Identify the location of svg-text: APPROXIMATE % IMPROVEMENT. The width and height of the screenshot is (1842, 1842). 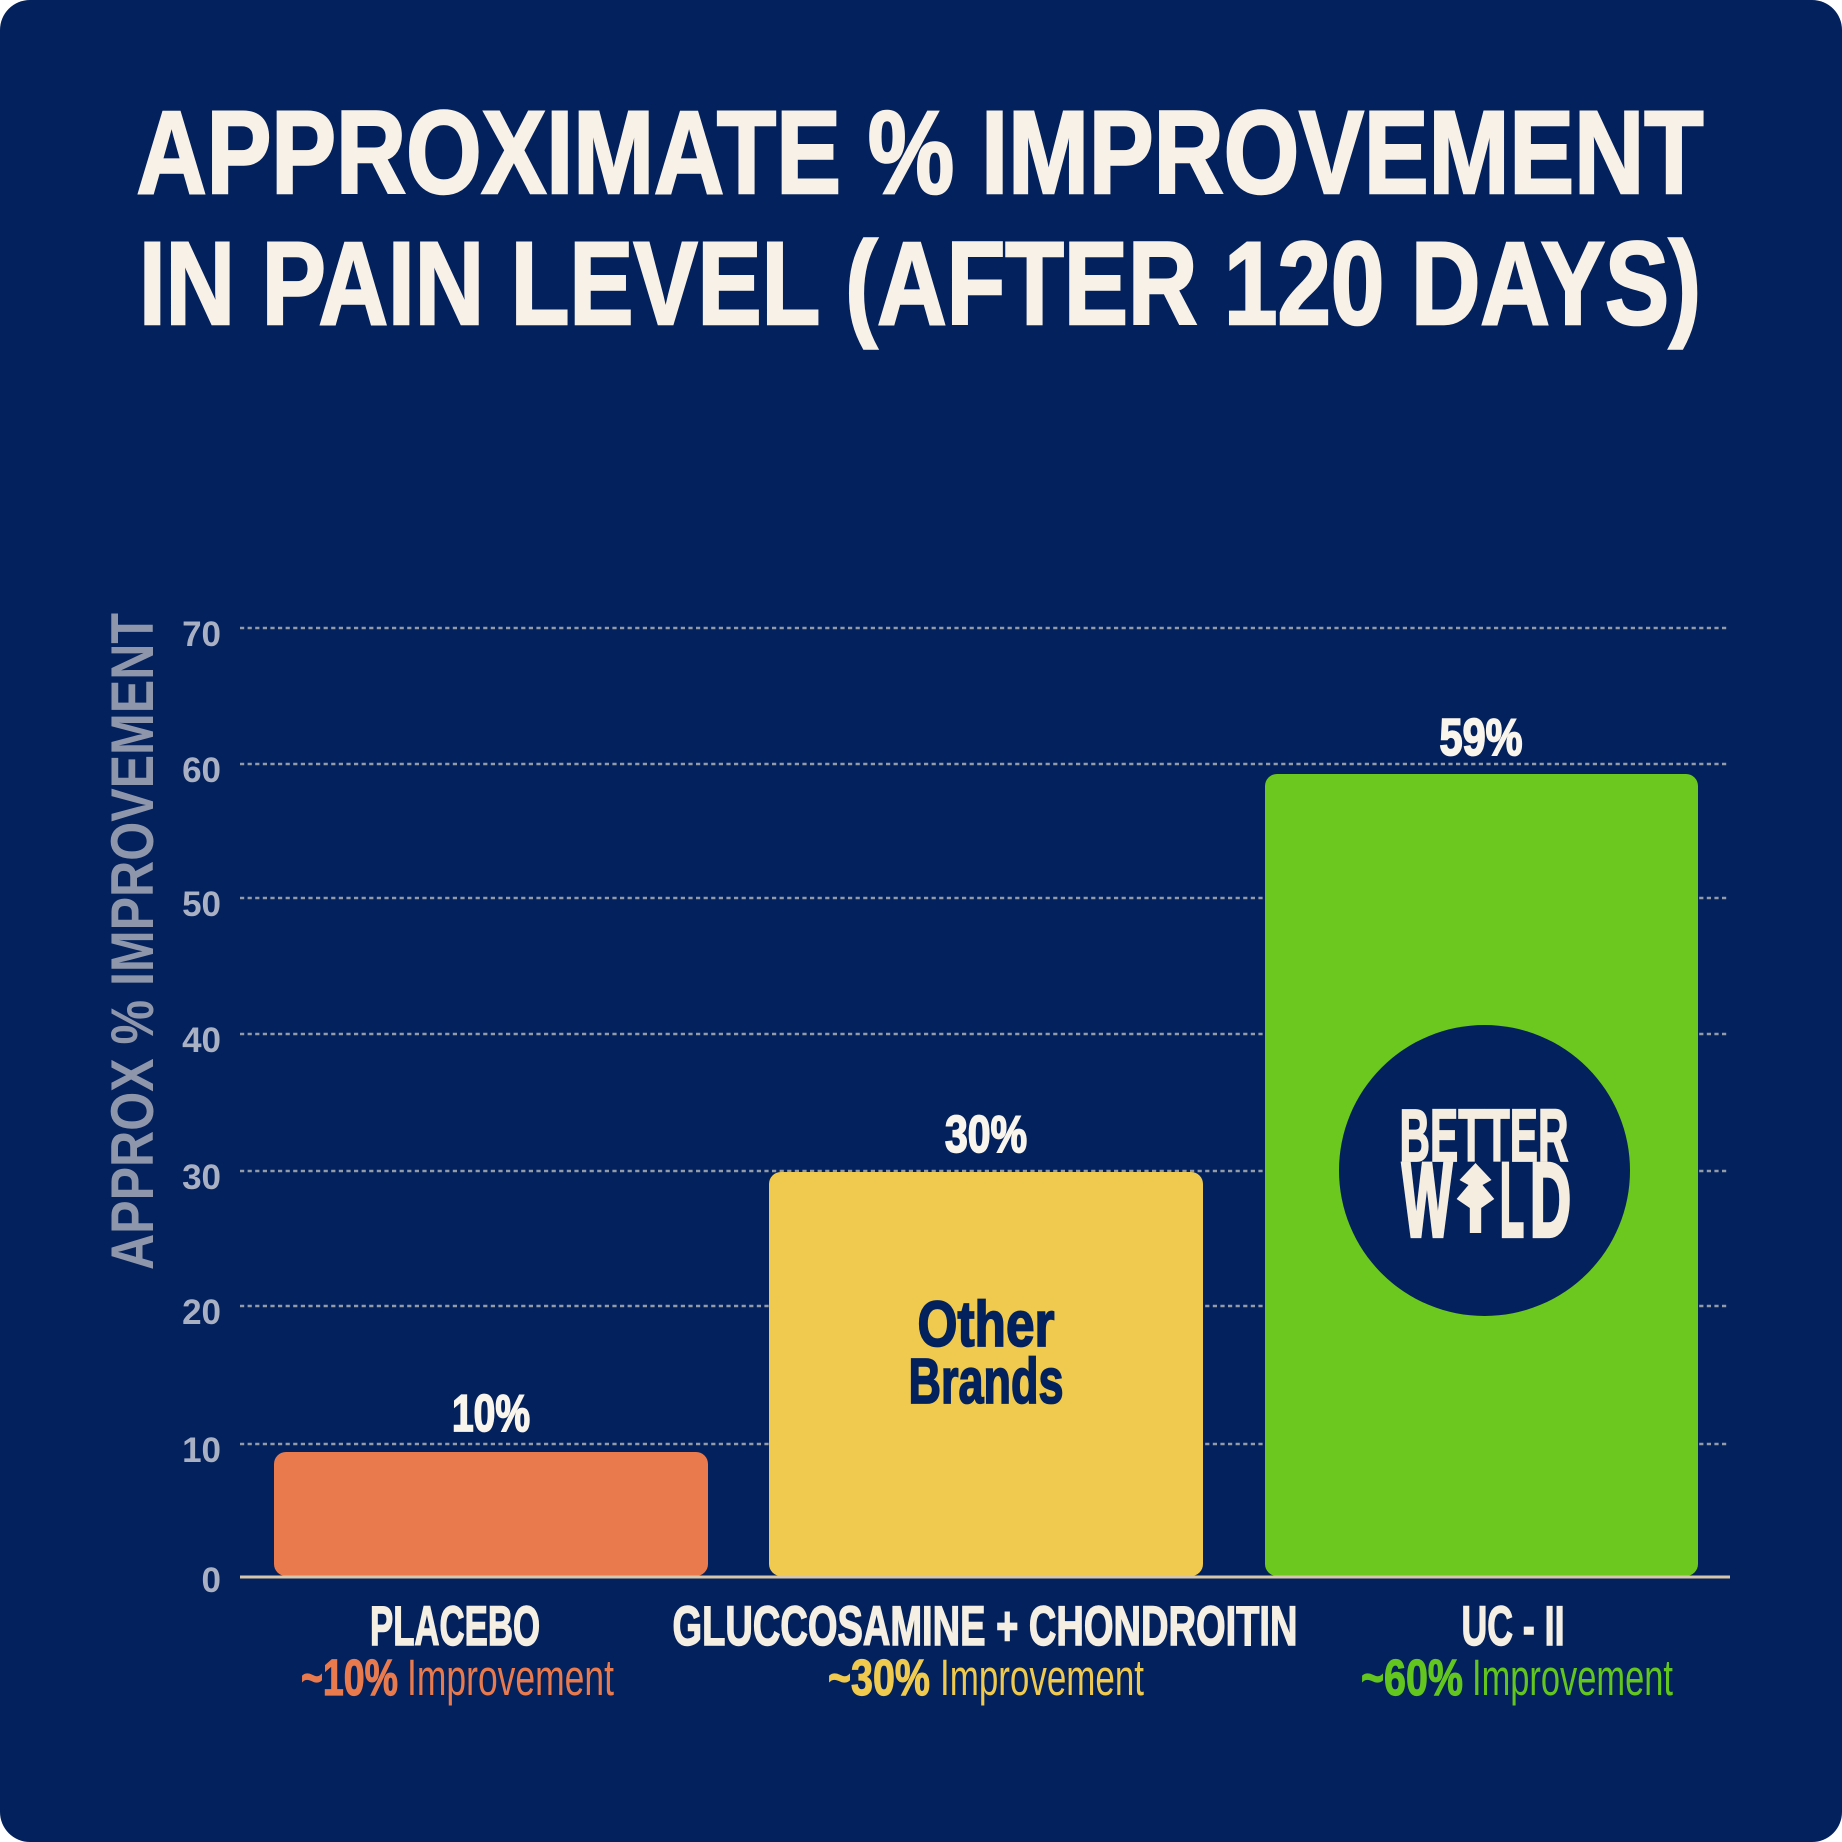
(920, 153).